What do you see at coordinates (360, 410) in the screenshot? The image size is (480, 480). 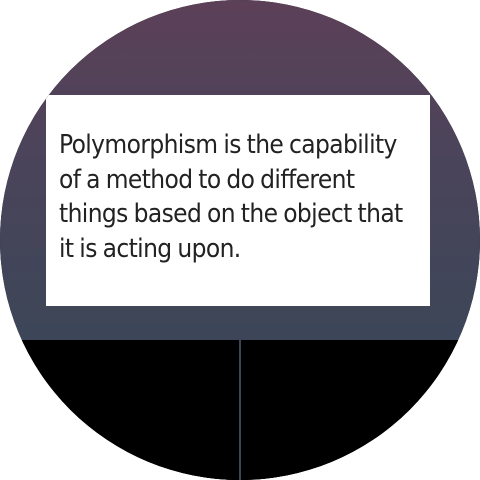 I see `right-action-button` at bounding box center [360, 410].